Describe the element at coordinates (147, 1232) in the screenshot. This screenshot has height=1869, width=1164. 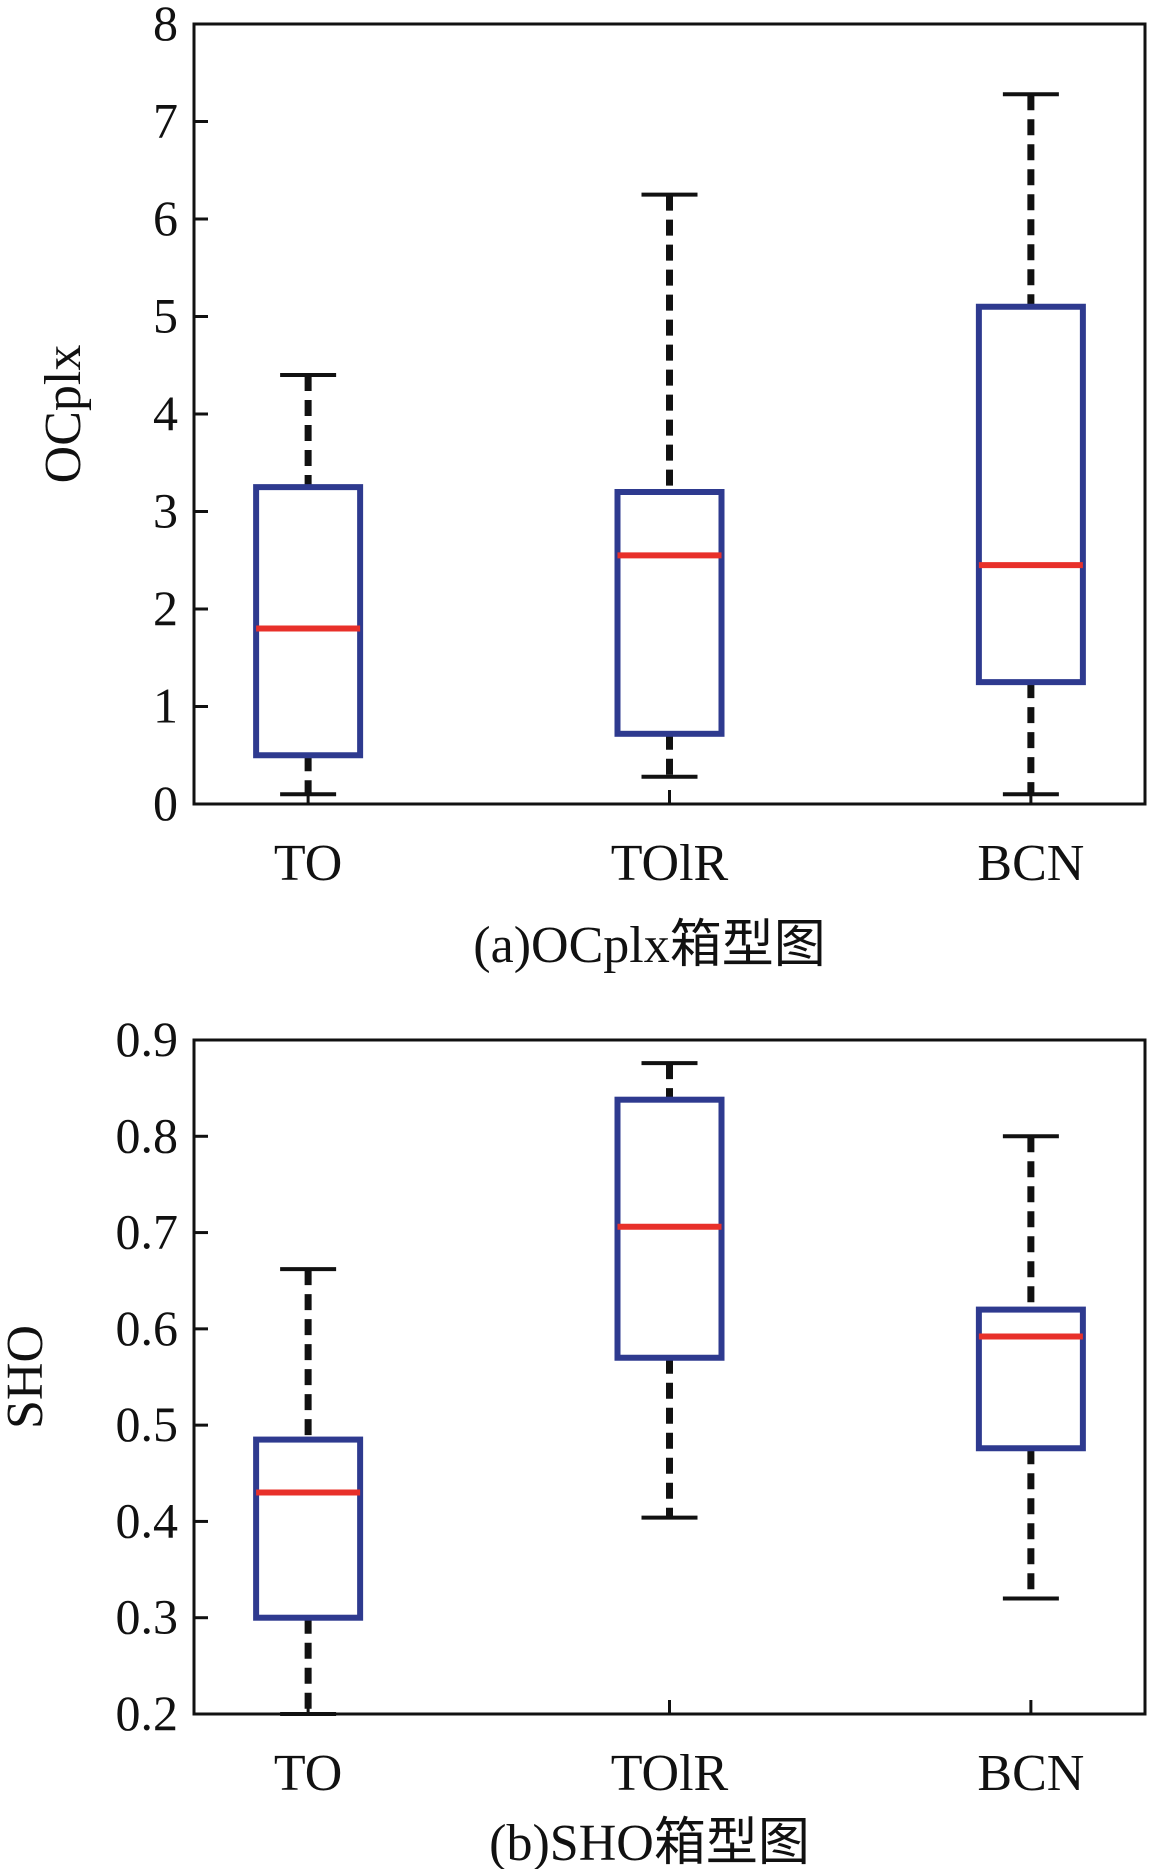
I see `y-tick-label: 0.7` at that location.